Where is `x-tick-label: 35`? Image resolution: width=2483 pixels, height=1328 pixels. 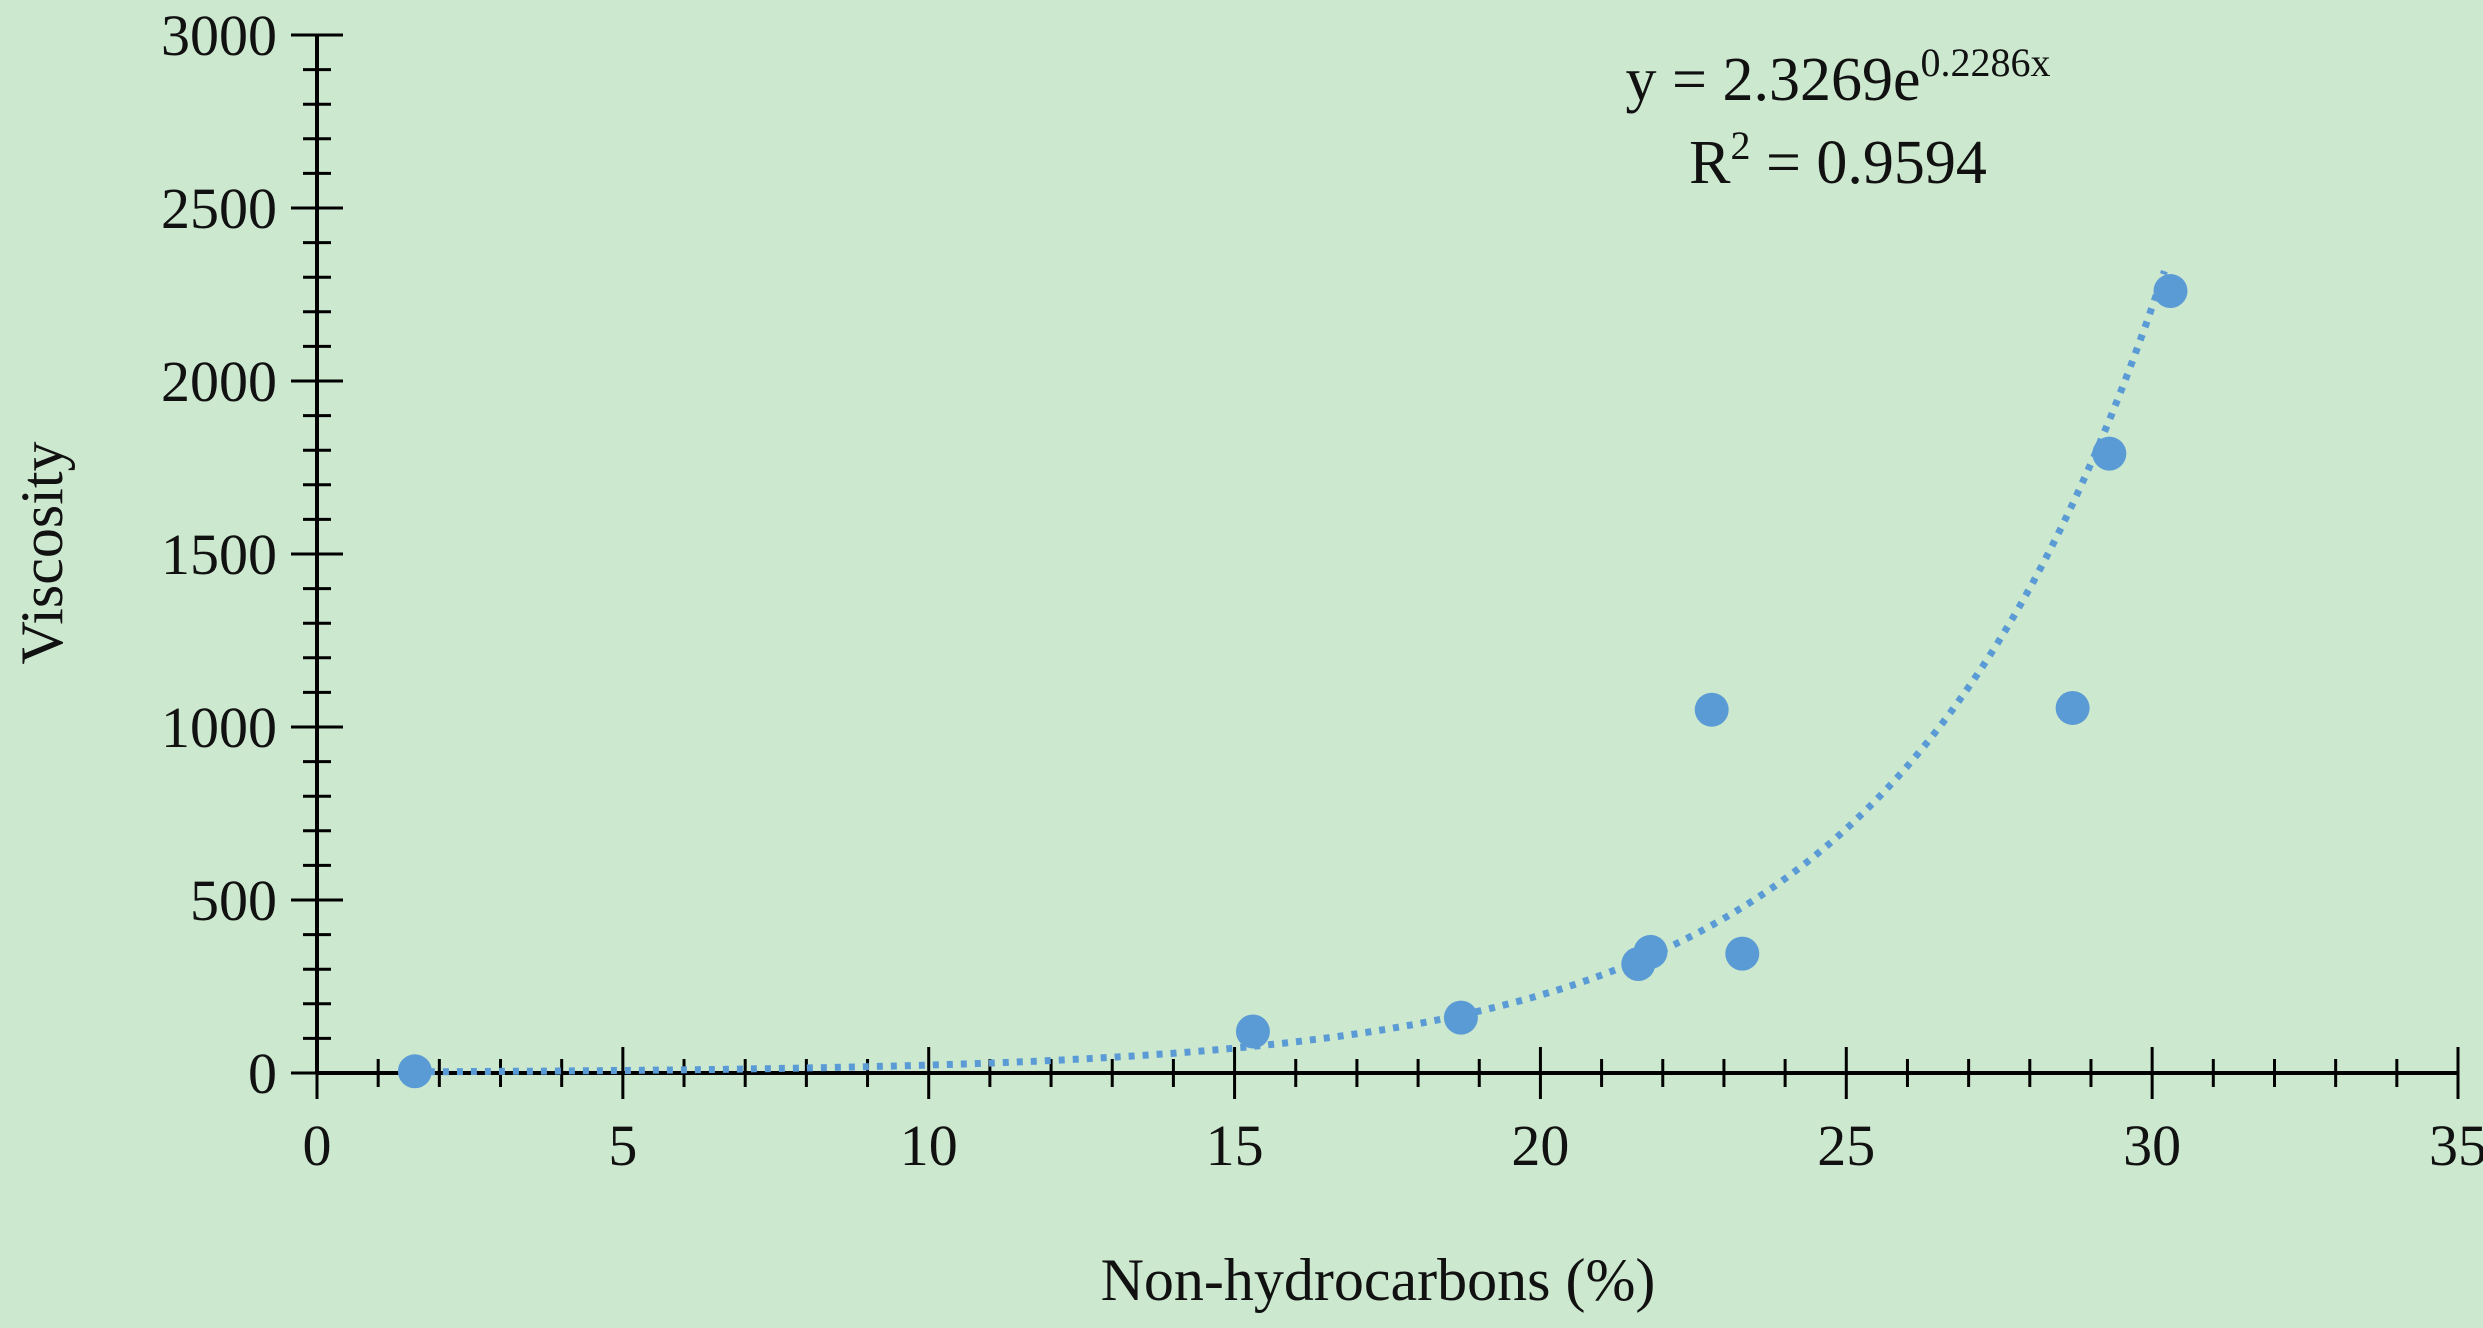
x-tick-label: 35 is located at coordinates (2456, 1145).